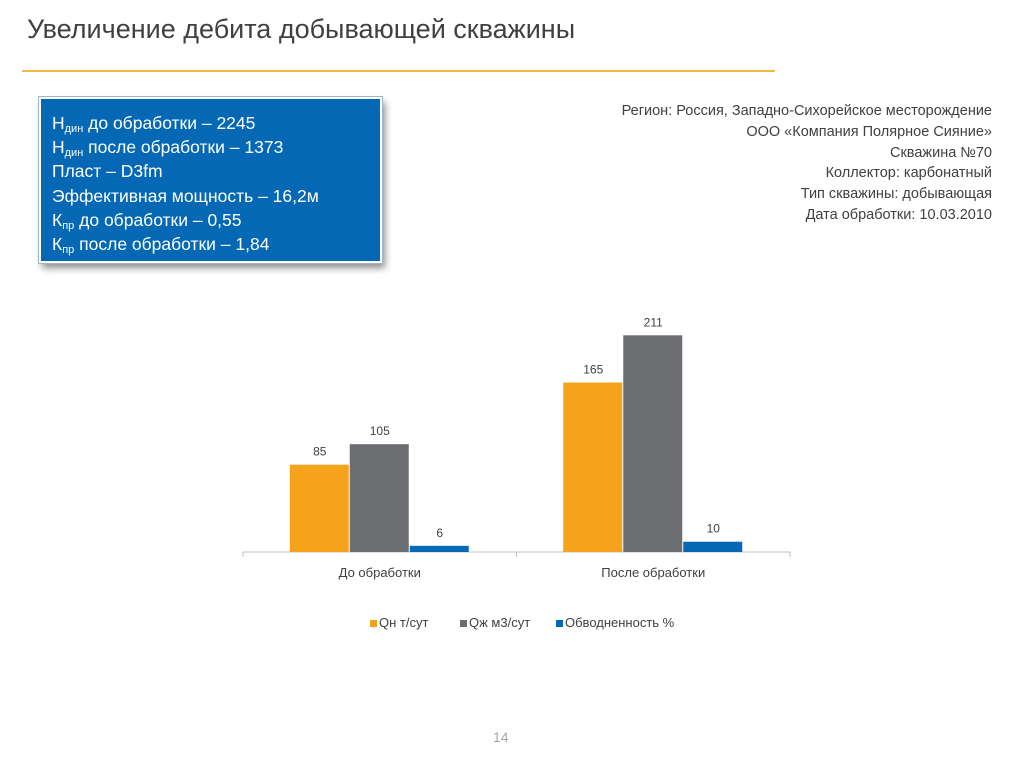  I want to click on info-text: после обработки – 1,84, so click(172, 244).